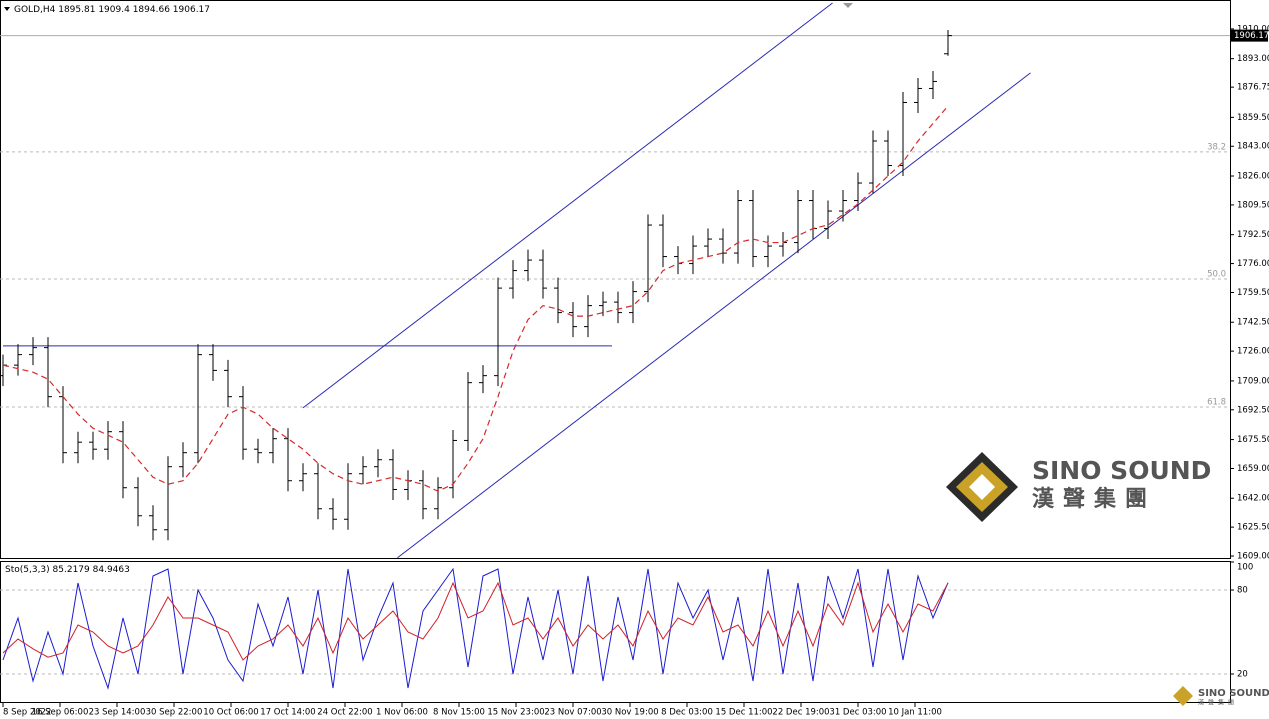  I want to click on x-tick-label: 23 Sep 14:00, so click(117, 713).